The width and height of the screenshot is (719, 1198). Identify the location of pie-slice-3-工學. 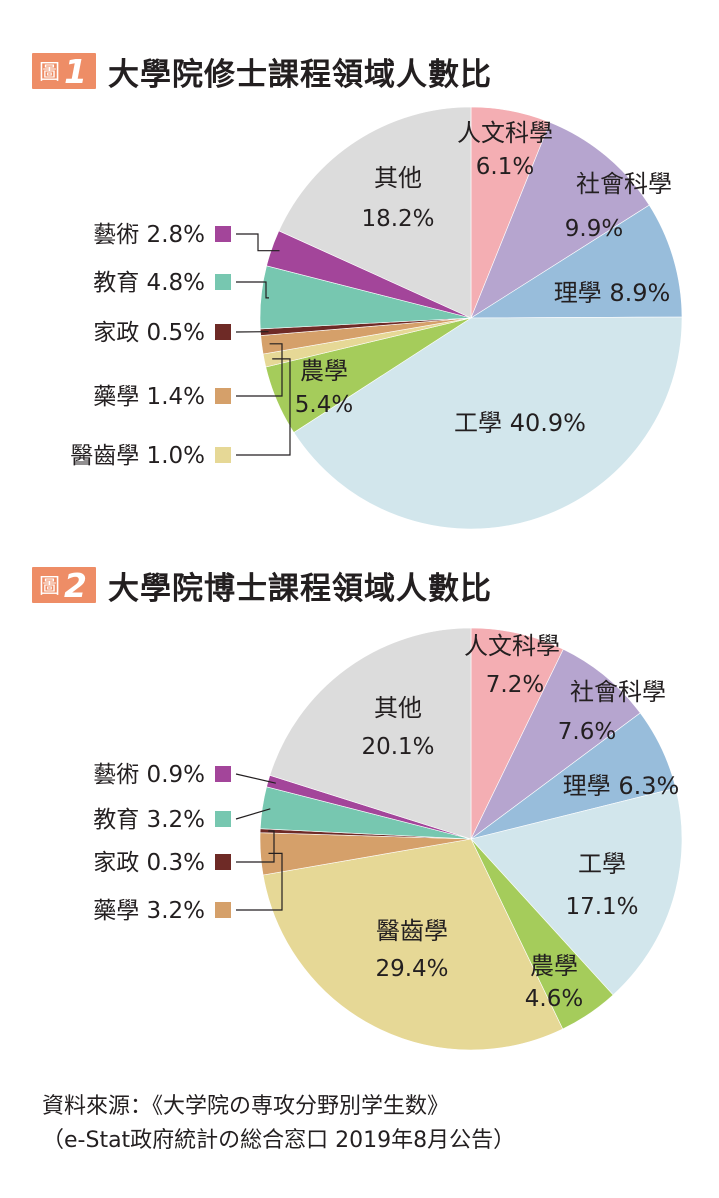
(576, 891).